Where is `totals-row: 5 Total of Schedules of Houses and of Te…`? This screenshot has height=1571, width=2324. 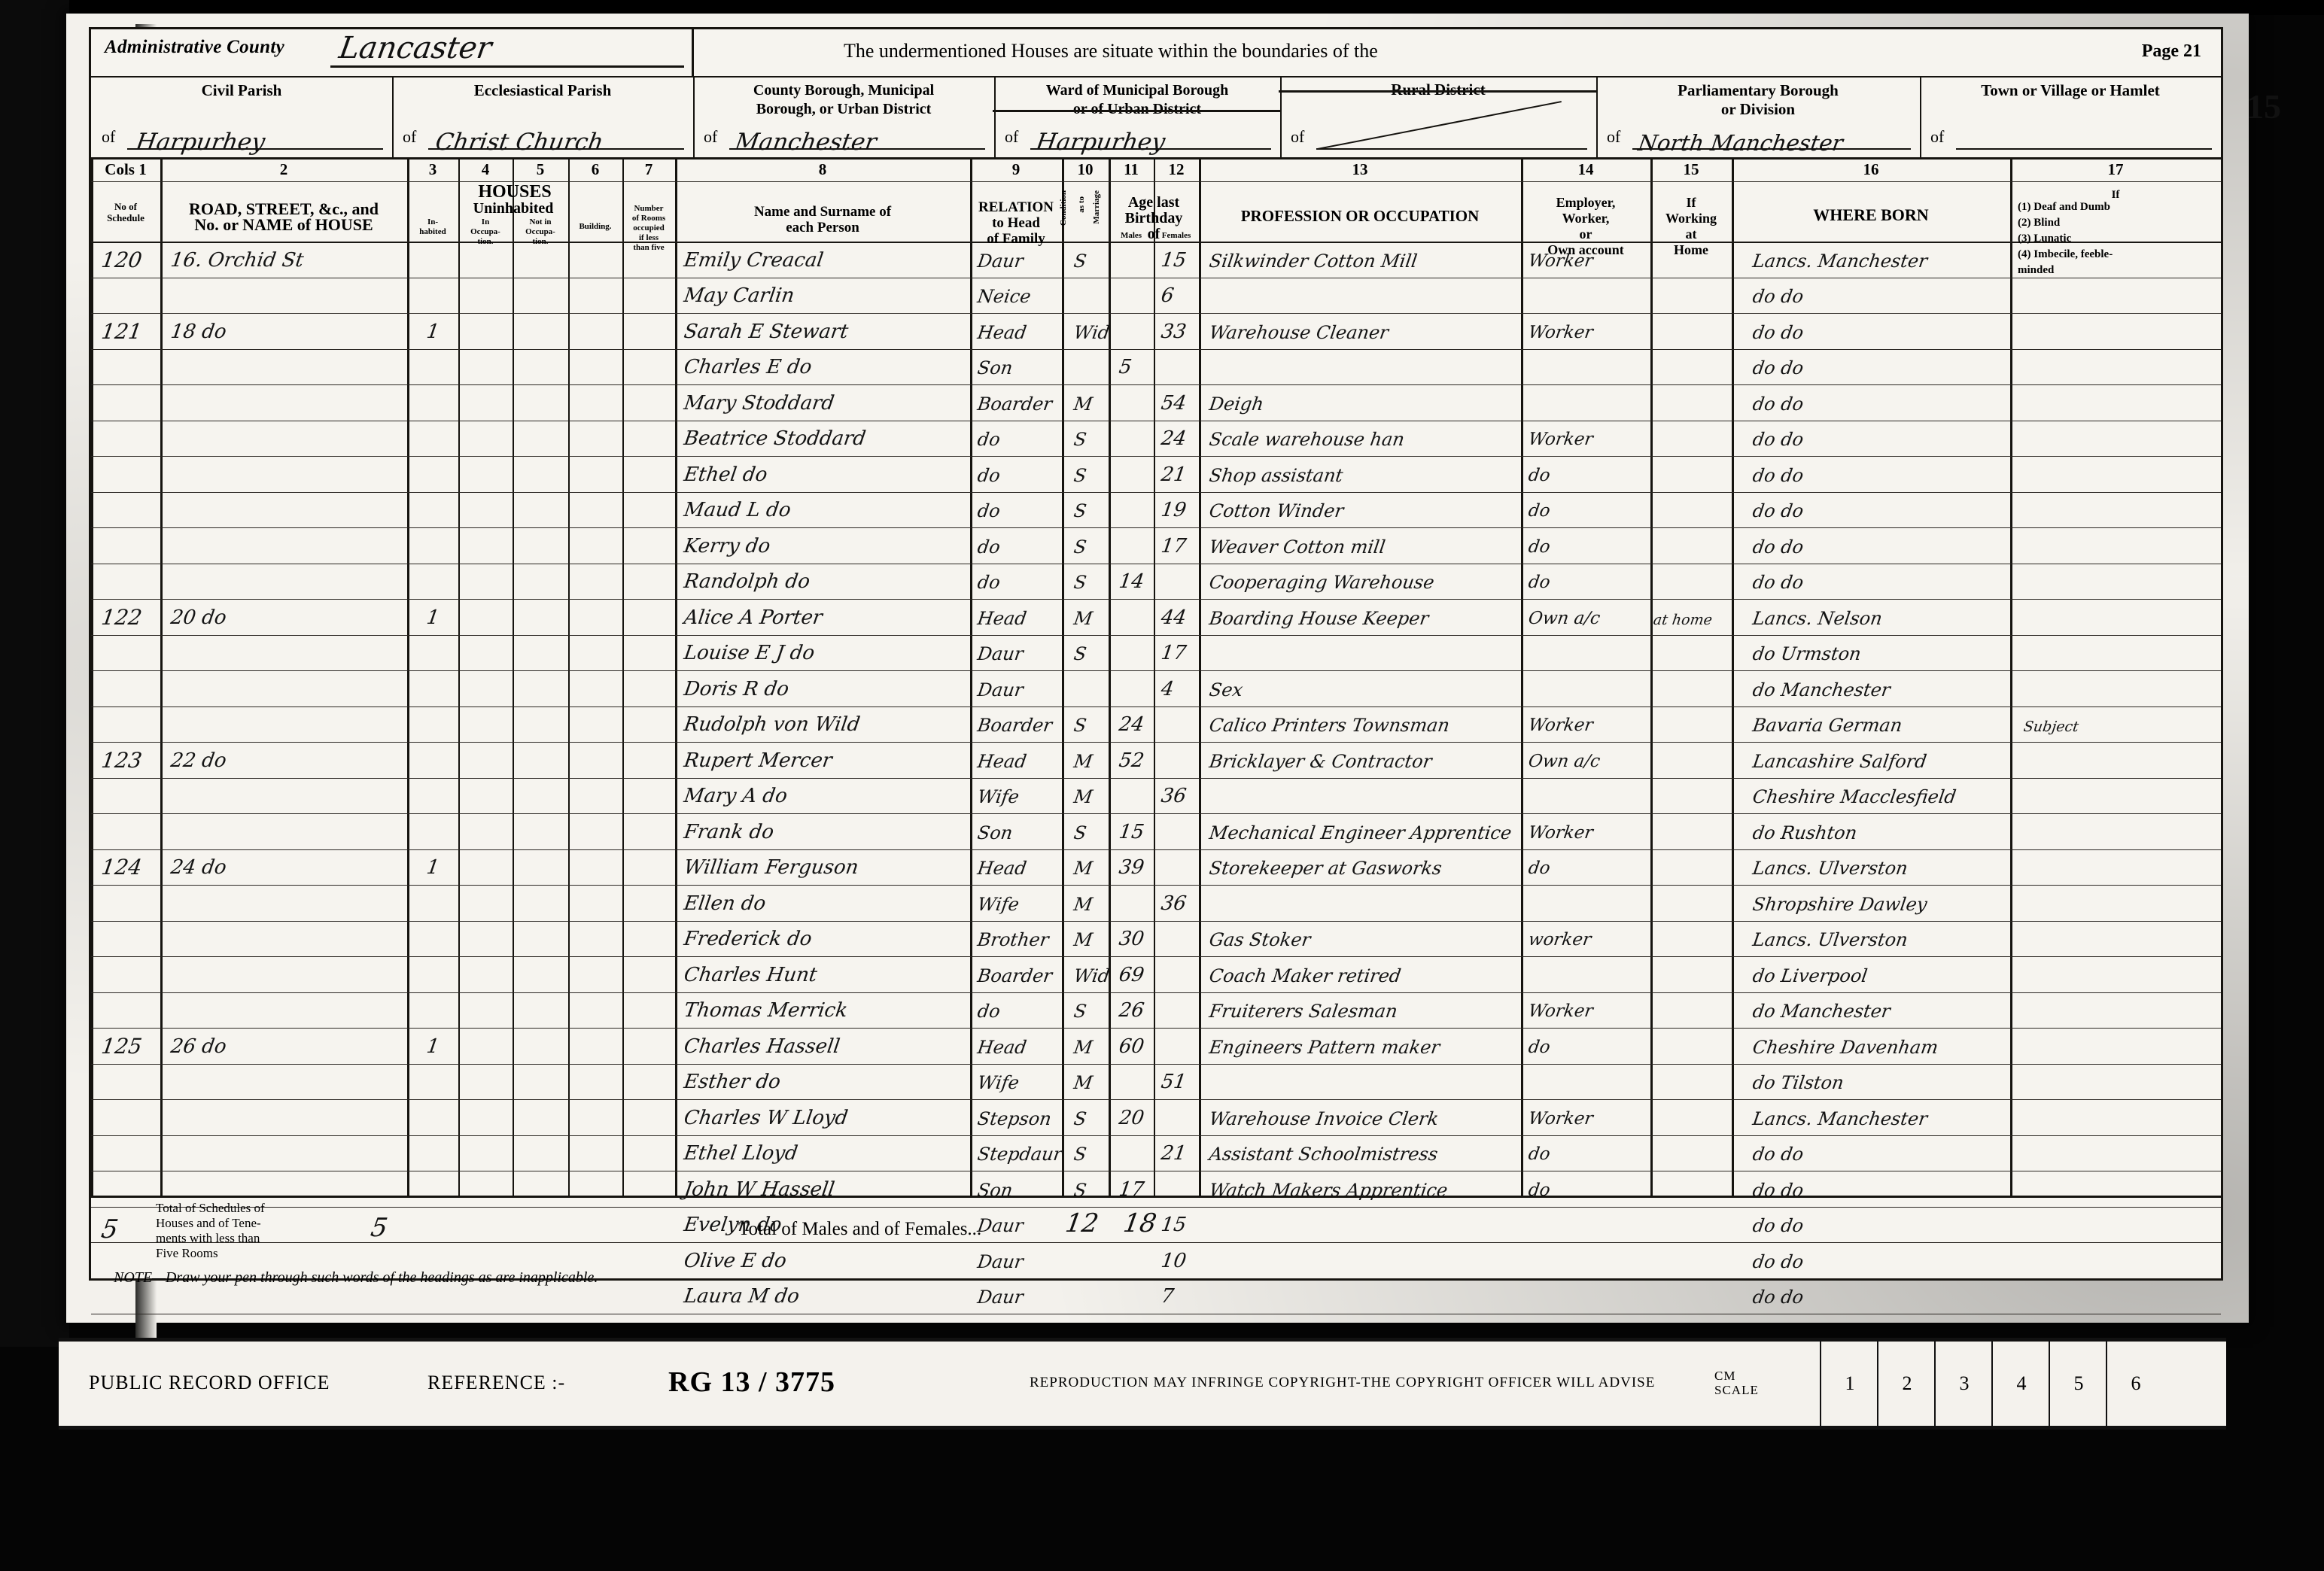
totals-row: 5 Total of Schedules of Houses and of Te… is located at coordinates (1156, 1231).